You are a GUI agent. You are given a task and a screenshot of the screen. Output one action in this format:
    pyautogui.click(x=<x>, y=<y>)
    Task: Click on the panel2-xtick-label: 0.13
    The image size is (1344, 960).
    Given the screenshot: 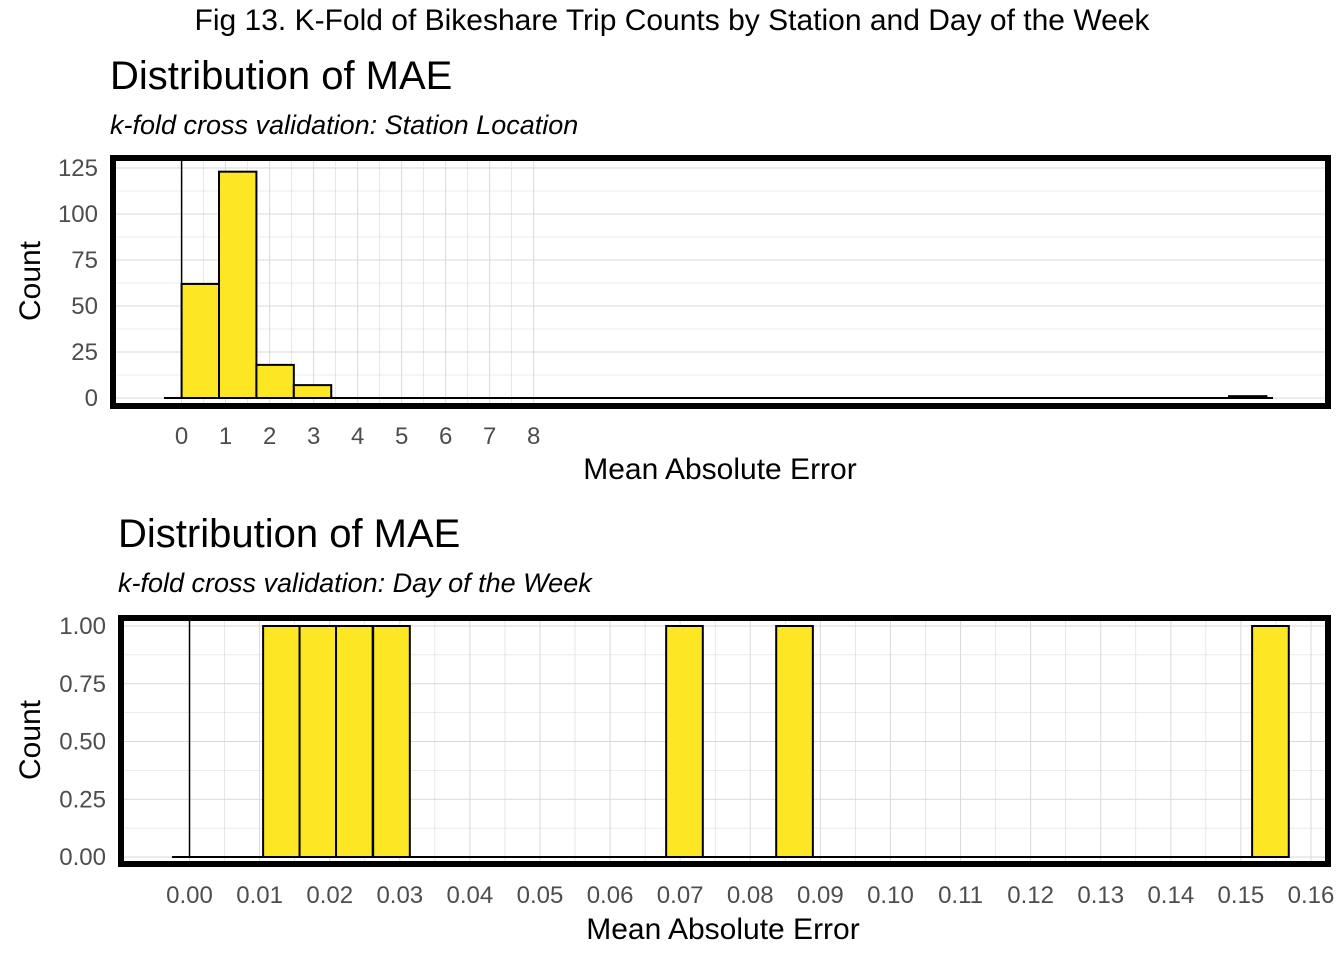 What is the action you would take?
    pyautogui.click(x=1100, y=895)
    